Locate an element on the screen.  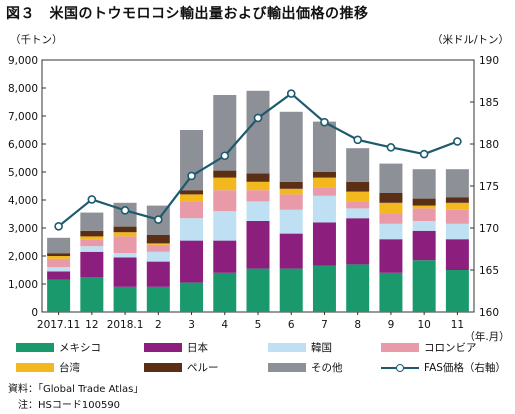
left-axis-tick-label: 0 is located at coordinates (34, 313).